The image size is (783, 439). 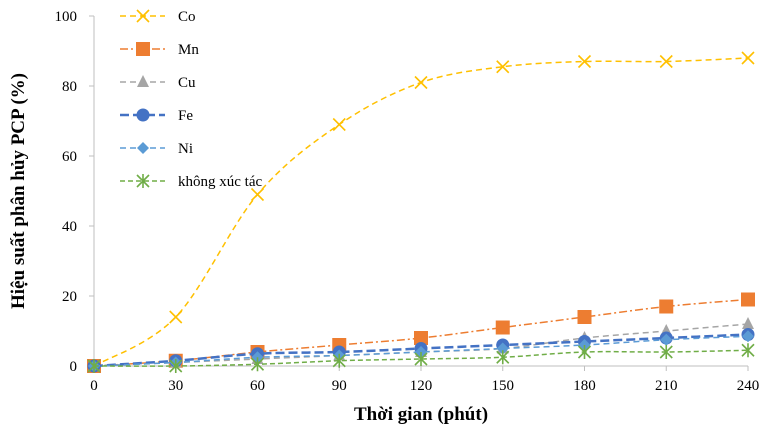 I want to click on legend-item-cu: Cu, so click(x=158, y=83).